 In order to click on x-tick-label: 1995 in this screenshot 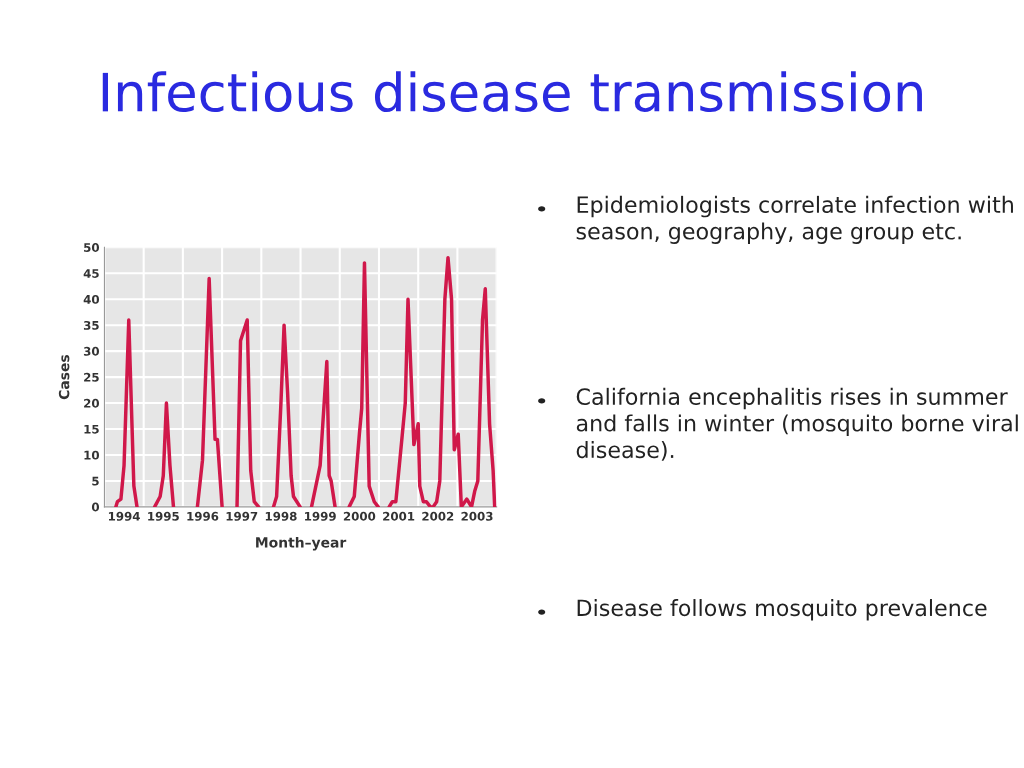, I will do `click(163, 516)`.